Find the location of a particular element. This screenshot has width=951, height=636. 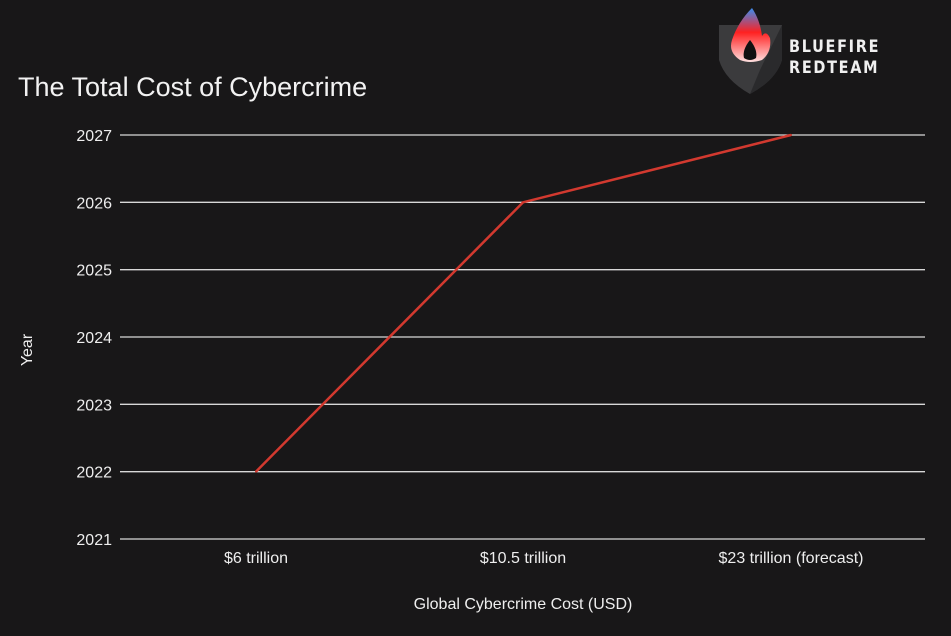

x-axis-label: Global Cybercrime Cost (USD) is located at coordinates (523, 604).